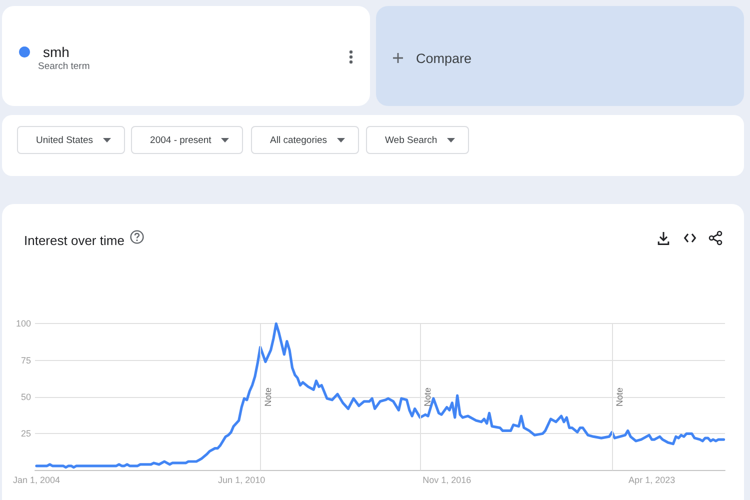 Image resolution: width=750 pixels, height=500 pixels. What do you see at coordinates (64, 66) in the screenshot?
I see `text: Search term` at bounding box center [64, 66].